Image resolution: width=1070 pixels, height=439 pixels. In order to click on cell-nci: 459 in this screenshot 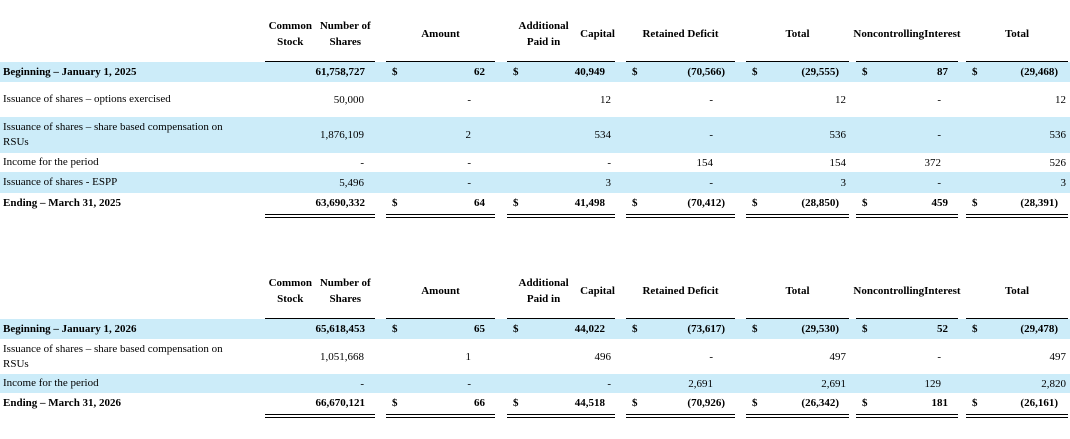, I will do `click(940, 203)`.